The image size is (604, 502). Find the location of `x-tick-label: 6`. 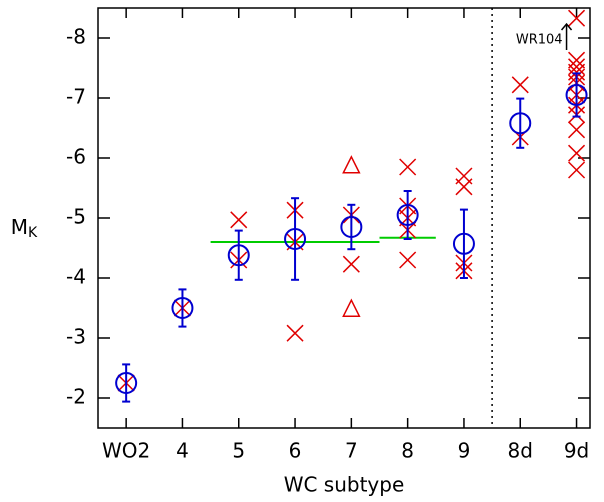

x-tick-label: 6 is located at coordinates (295, 451).